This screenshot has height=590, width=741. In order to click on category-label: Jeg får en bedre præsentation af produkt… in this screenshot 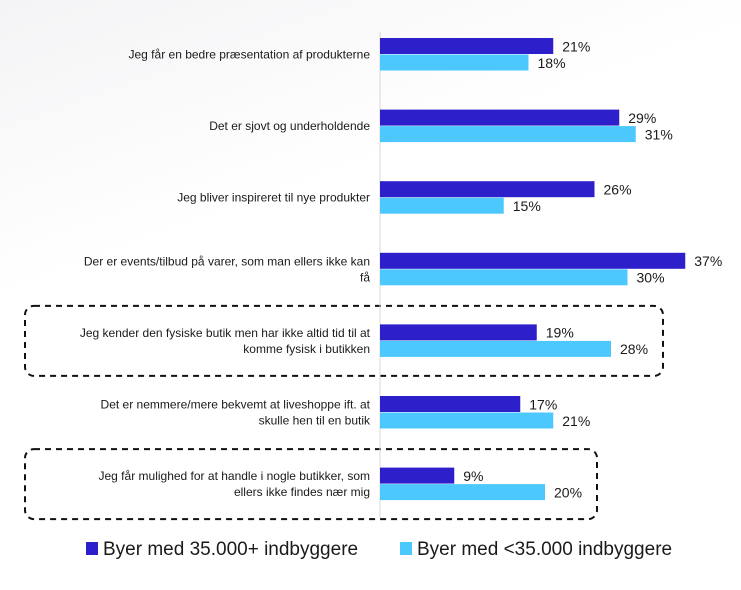, I will do `click(250, 55)`.